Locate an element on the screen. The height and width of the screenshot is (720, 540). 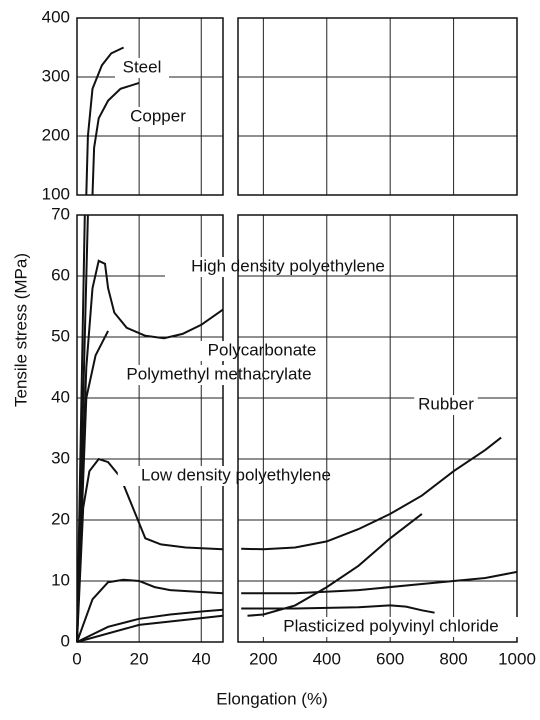
y-tick-label: 0 is located at coordinates (65, 640).